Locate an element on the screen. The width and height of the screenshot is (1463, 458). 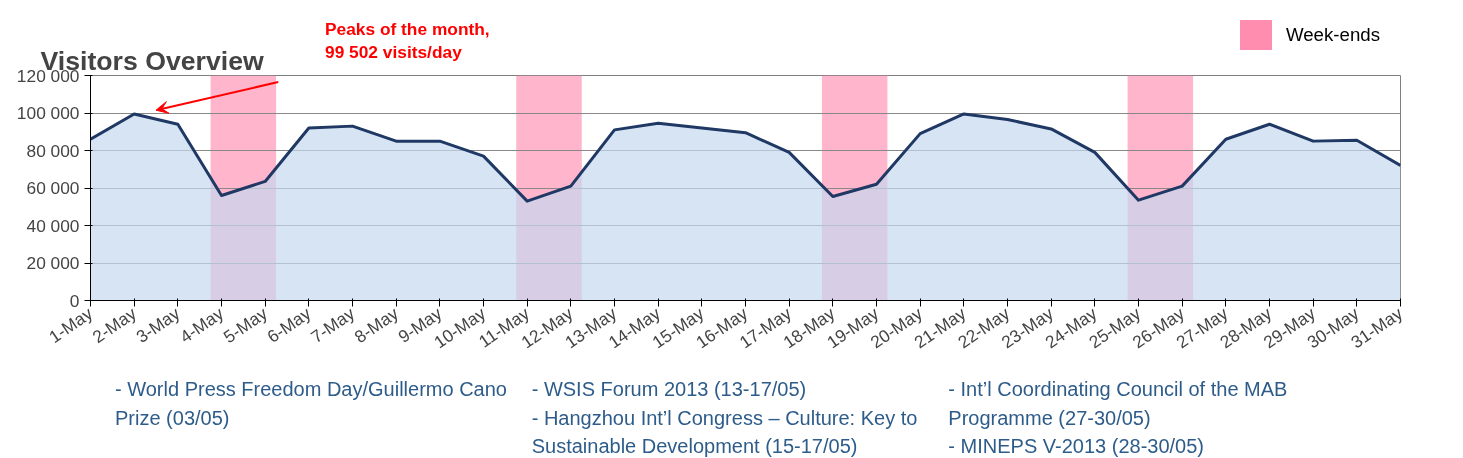
y-tick-label: 40 000 is located at coordinates (53, 225).